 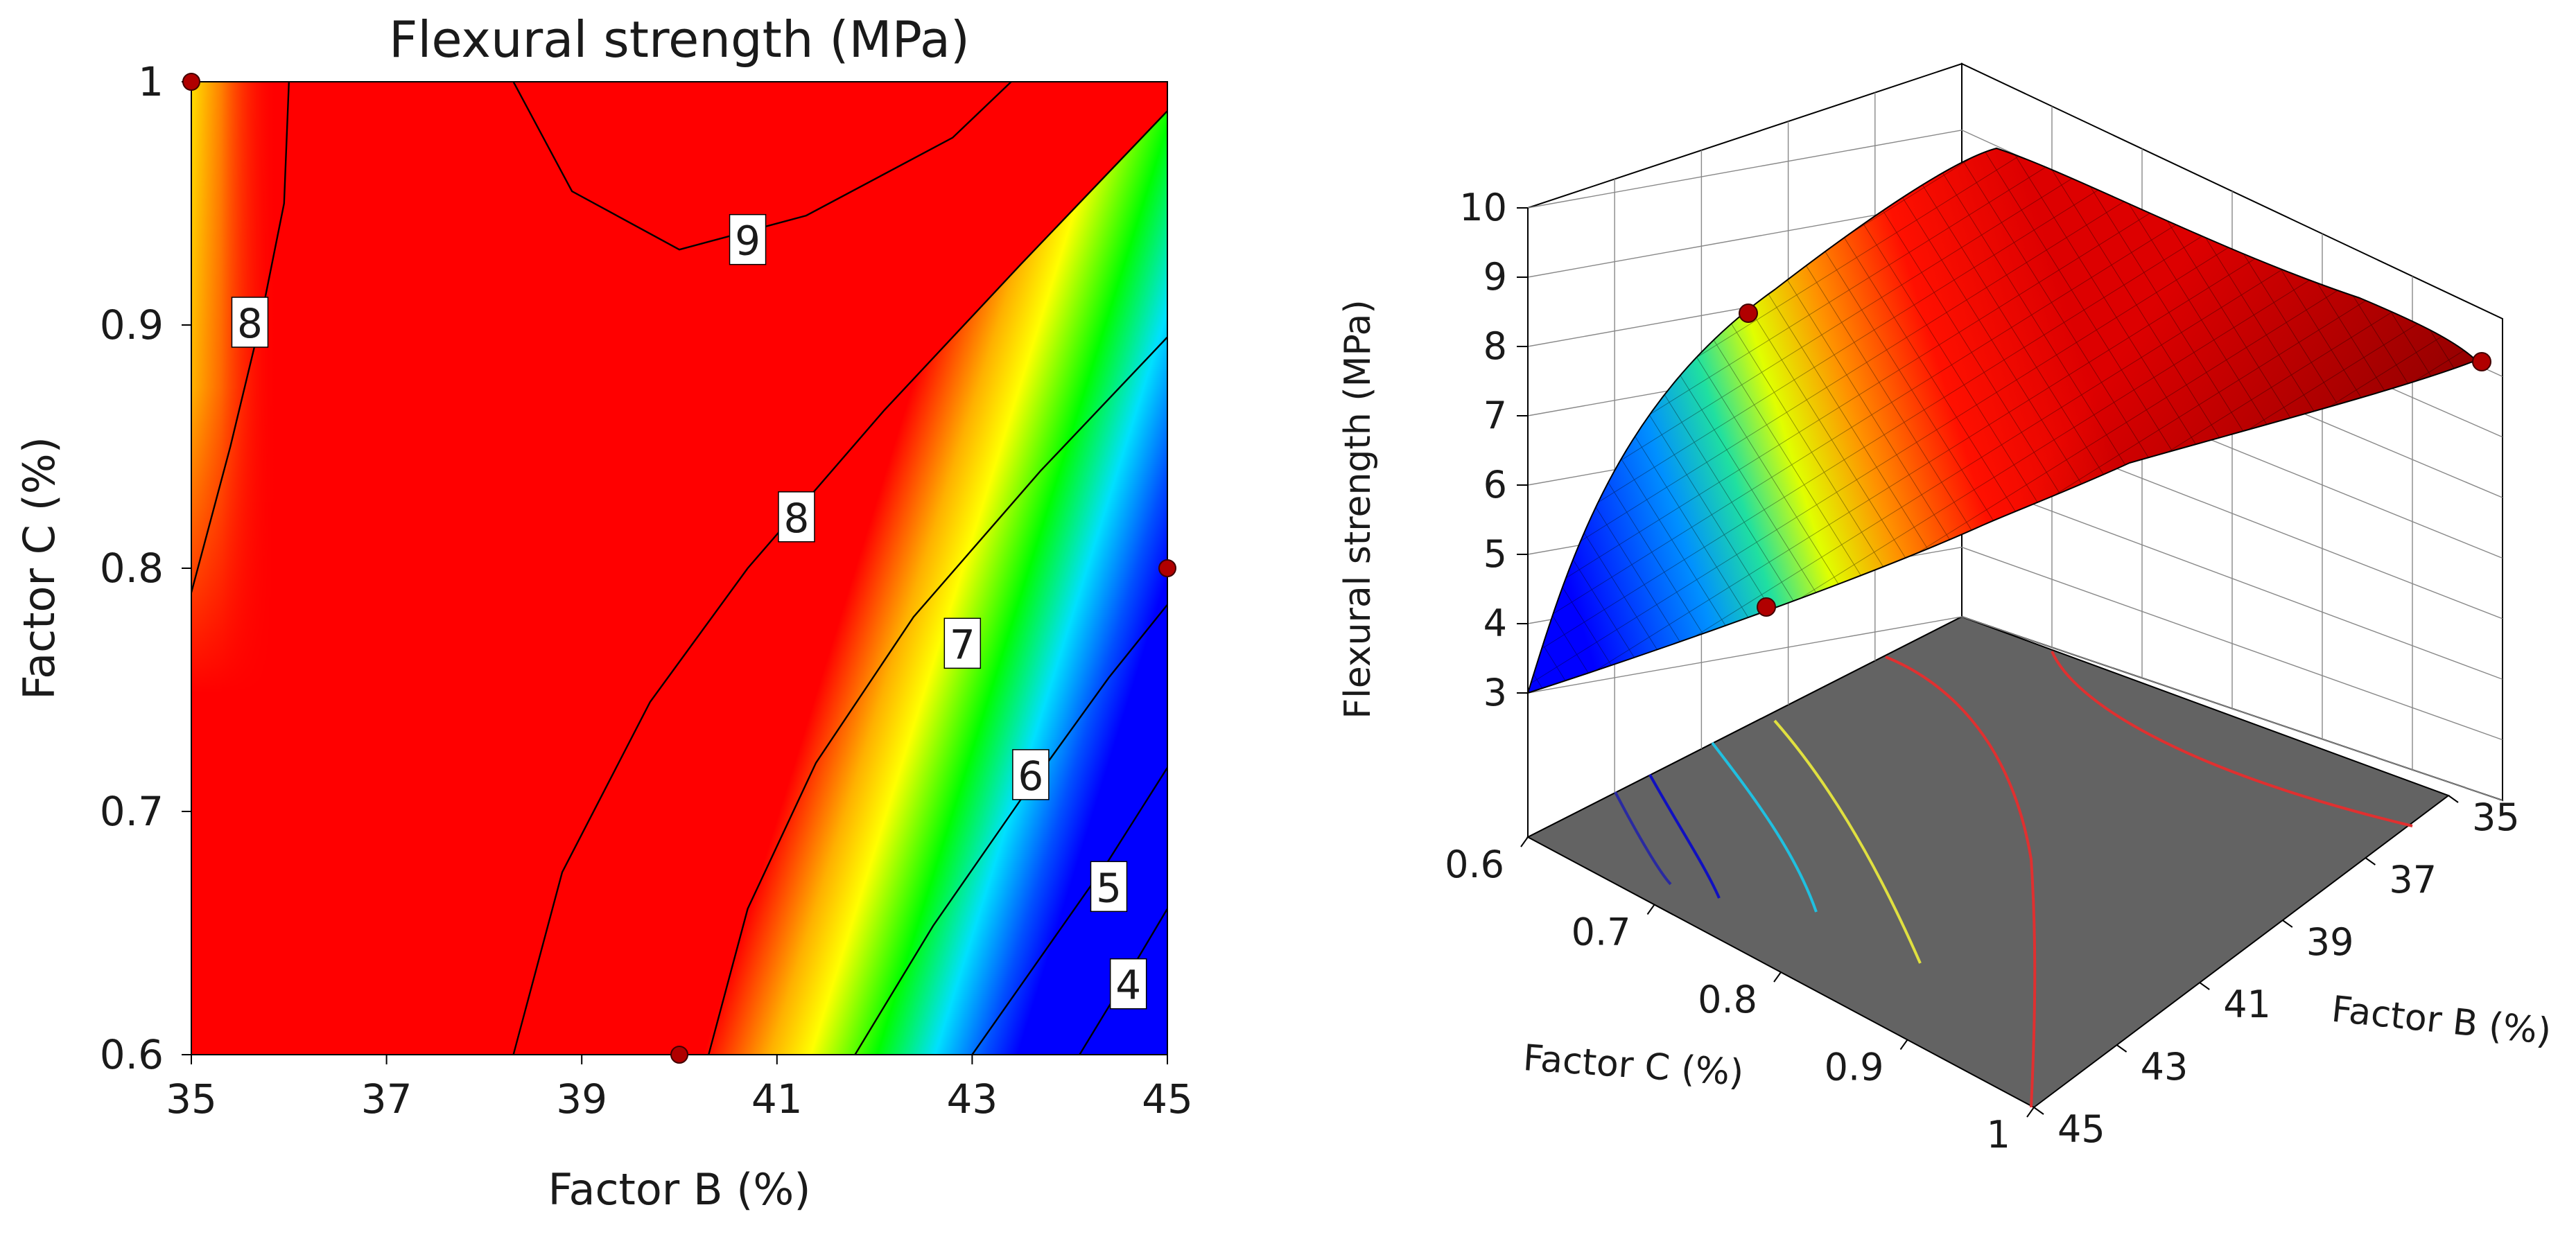 I want to click on surface-b-tick-label: 35, so click(x=2496, y=817).